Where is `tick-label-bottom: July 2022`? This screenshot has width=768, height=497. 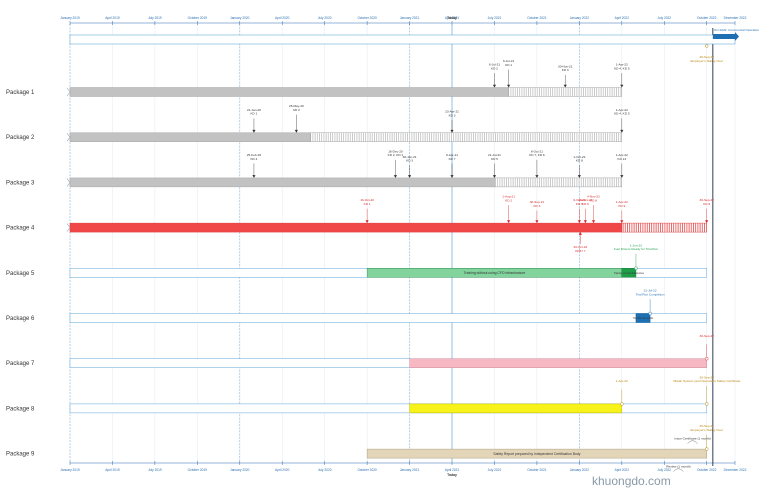
tick-label-bottom: July 2022 is located at coordinates (664, 470).